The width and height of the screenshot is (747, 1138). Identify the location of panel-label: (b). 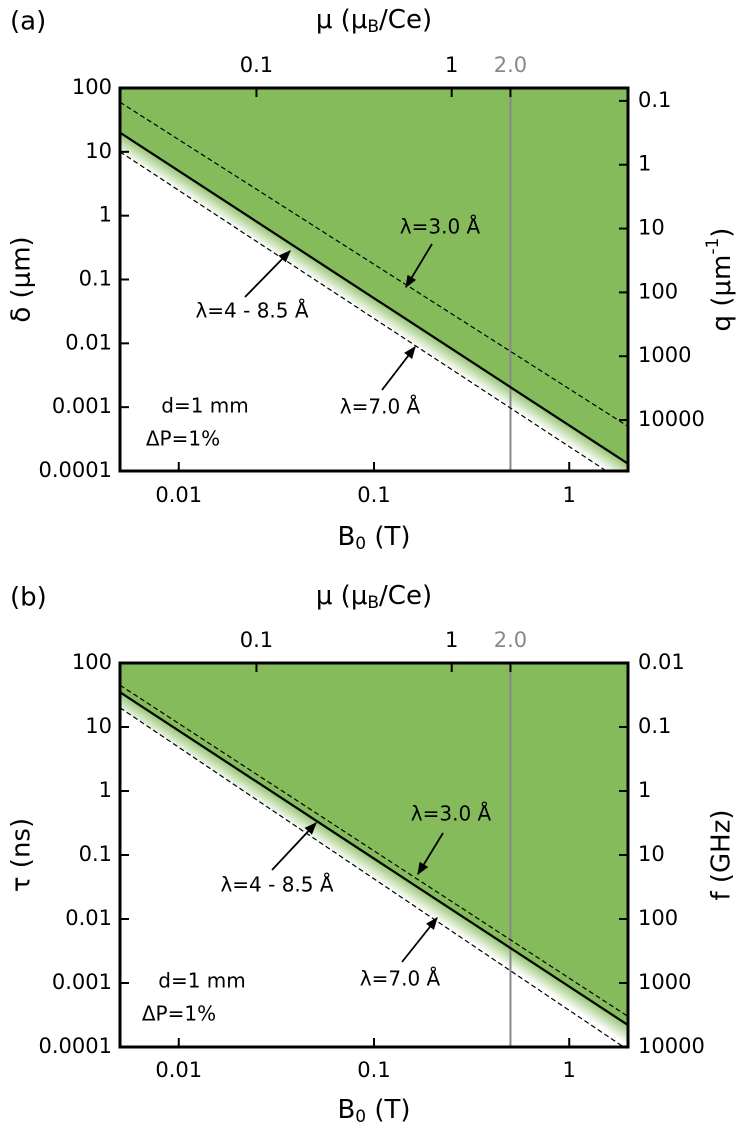
(28, 598).